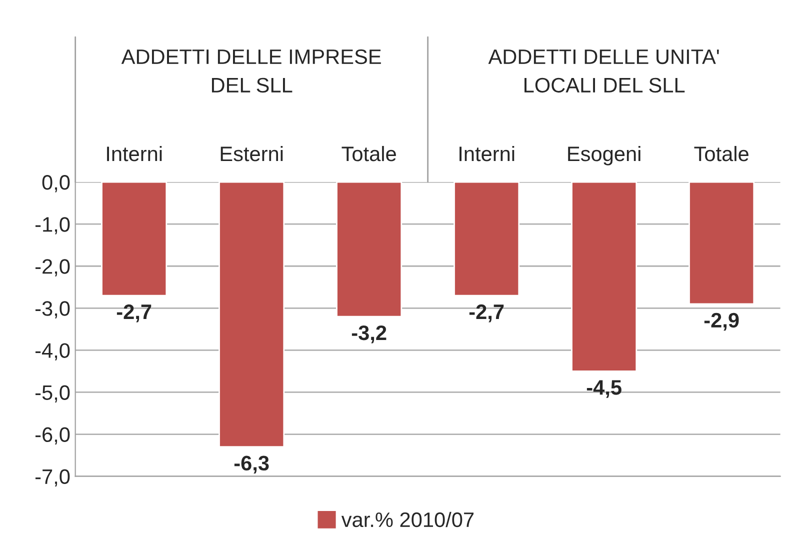 The width and height of the screenshot is (793, 550). Describe the element at coordinates (251, 71) in the screenshot. I see `text: ADDETTI DELLE IMPRESE DEL SLL` at that location.